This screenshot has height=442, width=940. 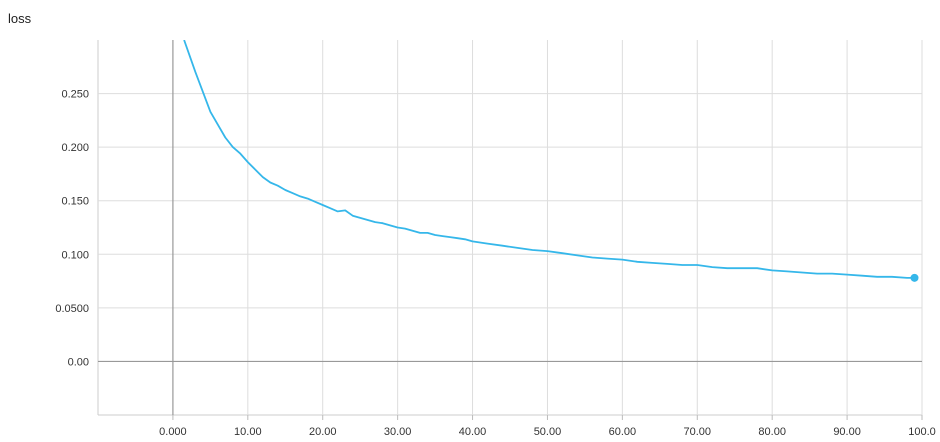 I want to click on y-tick-label: 0.0500, so click(x=72, y=309).